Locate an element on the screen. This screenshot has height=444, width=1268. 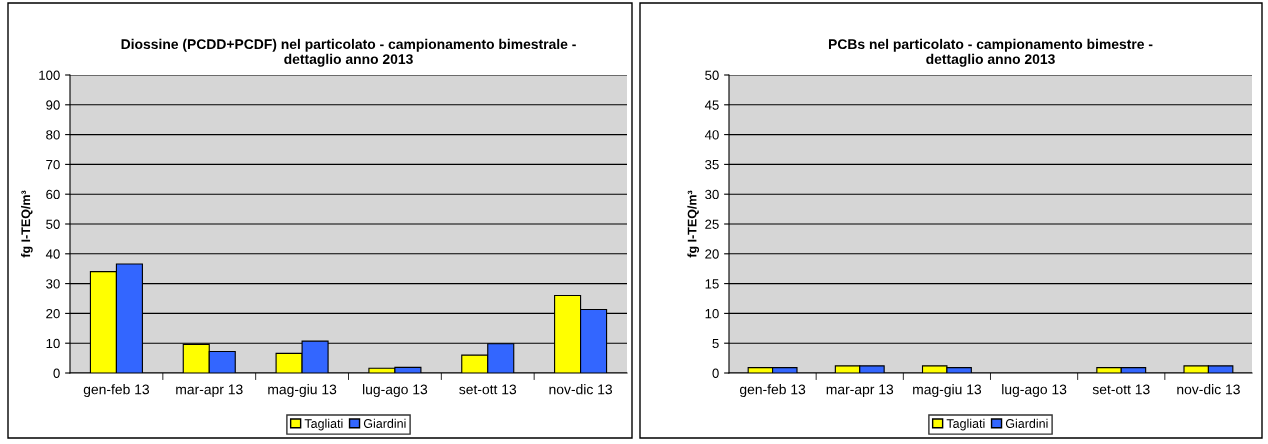
y-tick-label: 35 is located at coordinates (712, 164).